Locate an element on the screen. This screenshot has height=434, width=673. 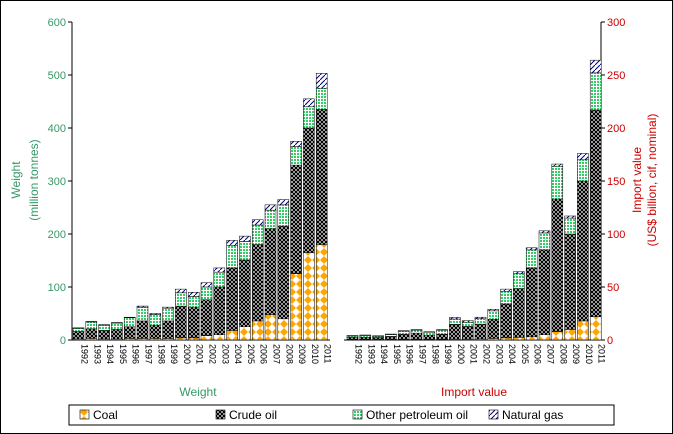
weight-bar-crude-oil-2001 is located at coordinates (193, 322).